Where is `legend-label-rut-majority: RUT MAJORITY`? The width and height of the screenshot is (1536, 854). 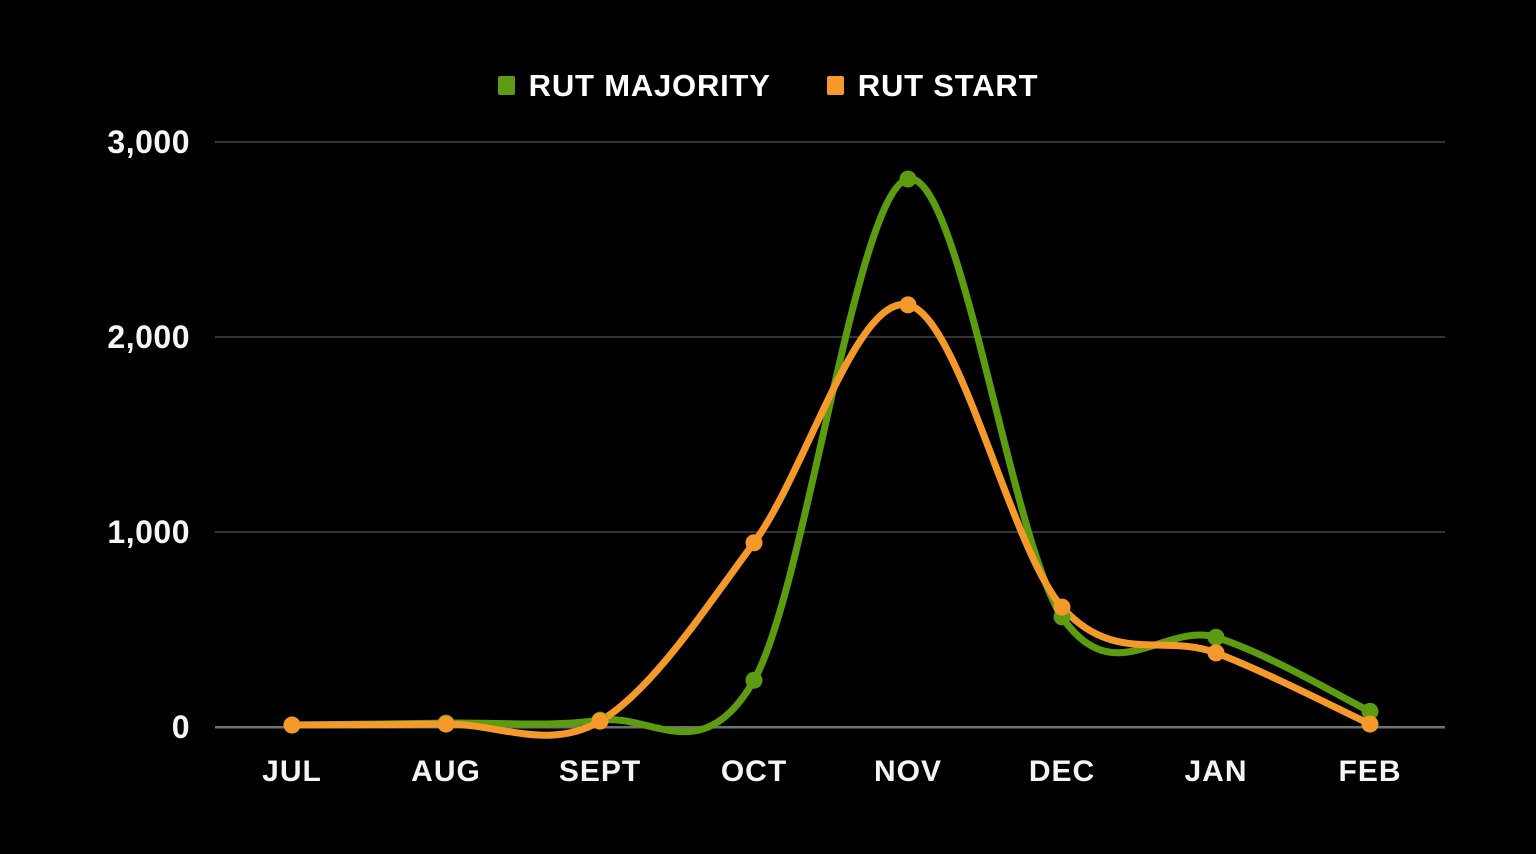 legend-label-rut-majority: RUT MAJORITY is located at coordinates (649, 85).